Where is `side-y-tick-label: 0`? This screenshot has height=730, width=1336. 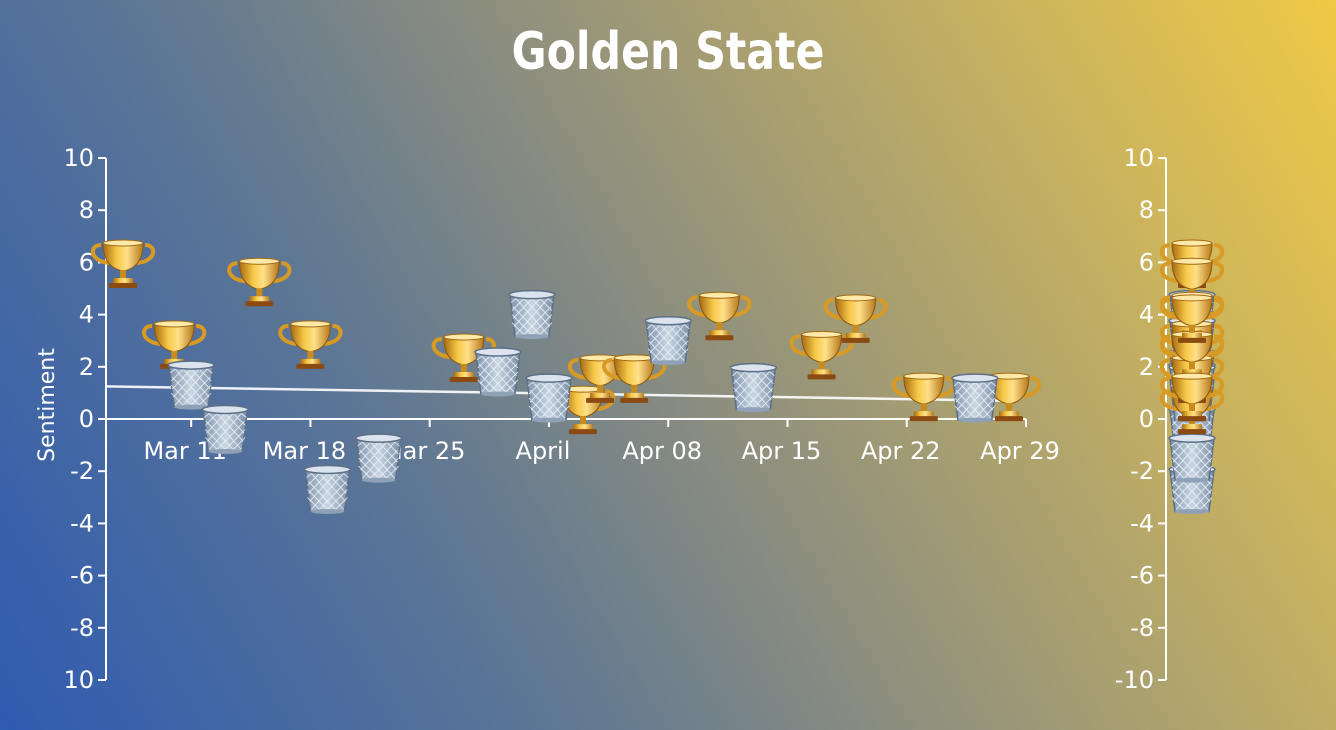
side-y-tick-label: 0 is located at coordinates (1146, 419).